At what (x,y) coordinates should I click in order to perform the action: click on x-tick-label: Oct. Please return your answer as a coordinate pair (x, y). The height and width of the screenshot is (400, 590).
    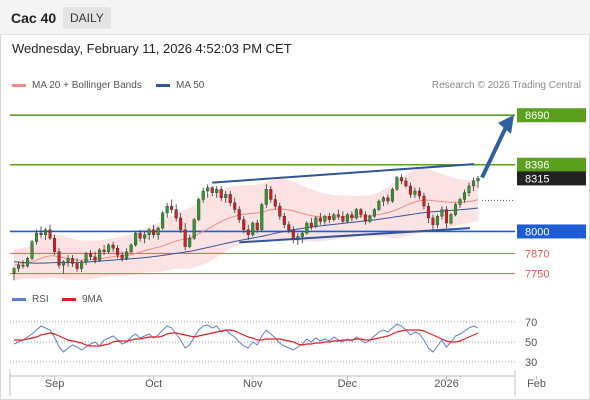
    Looking at the image, I should click on (153, 384).